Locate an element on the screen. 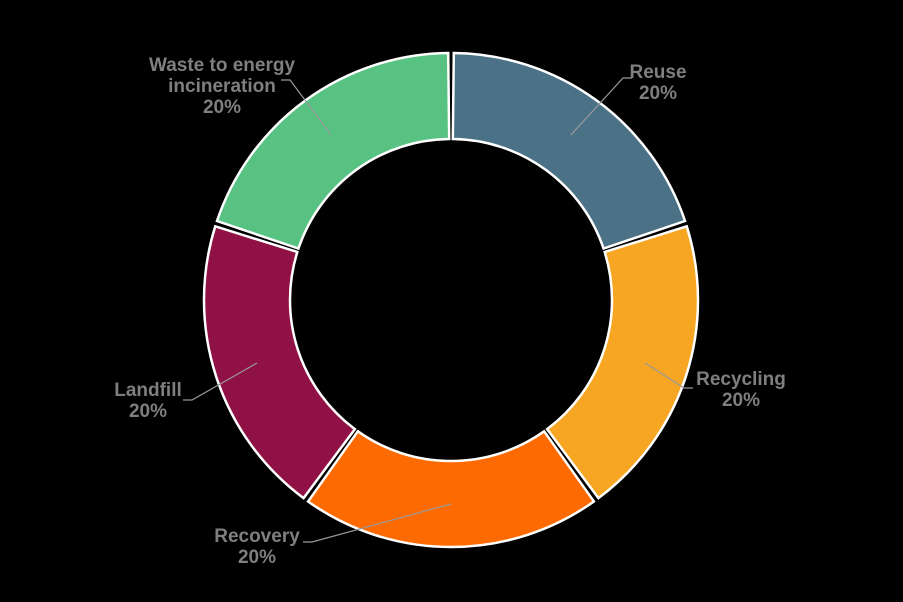  slice-waste-to-energy-incineration is located at coordinates (333, 151).